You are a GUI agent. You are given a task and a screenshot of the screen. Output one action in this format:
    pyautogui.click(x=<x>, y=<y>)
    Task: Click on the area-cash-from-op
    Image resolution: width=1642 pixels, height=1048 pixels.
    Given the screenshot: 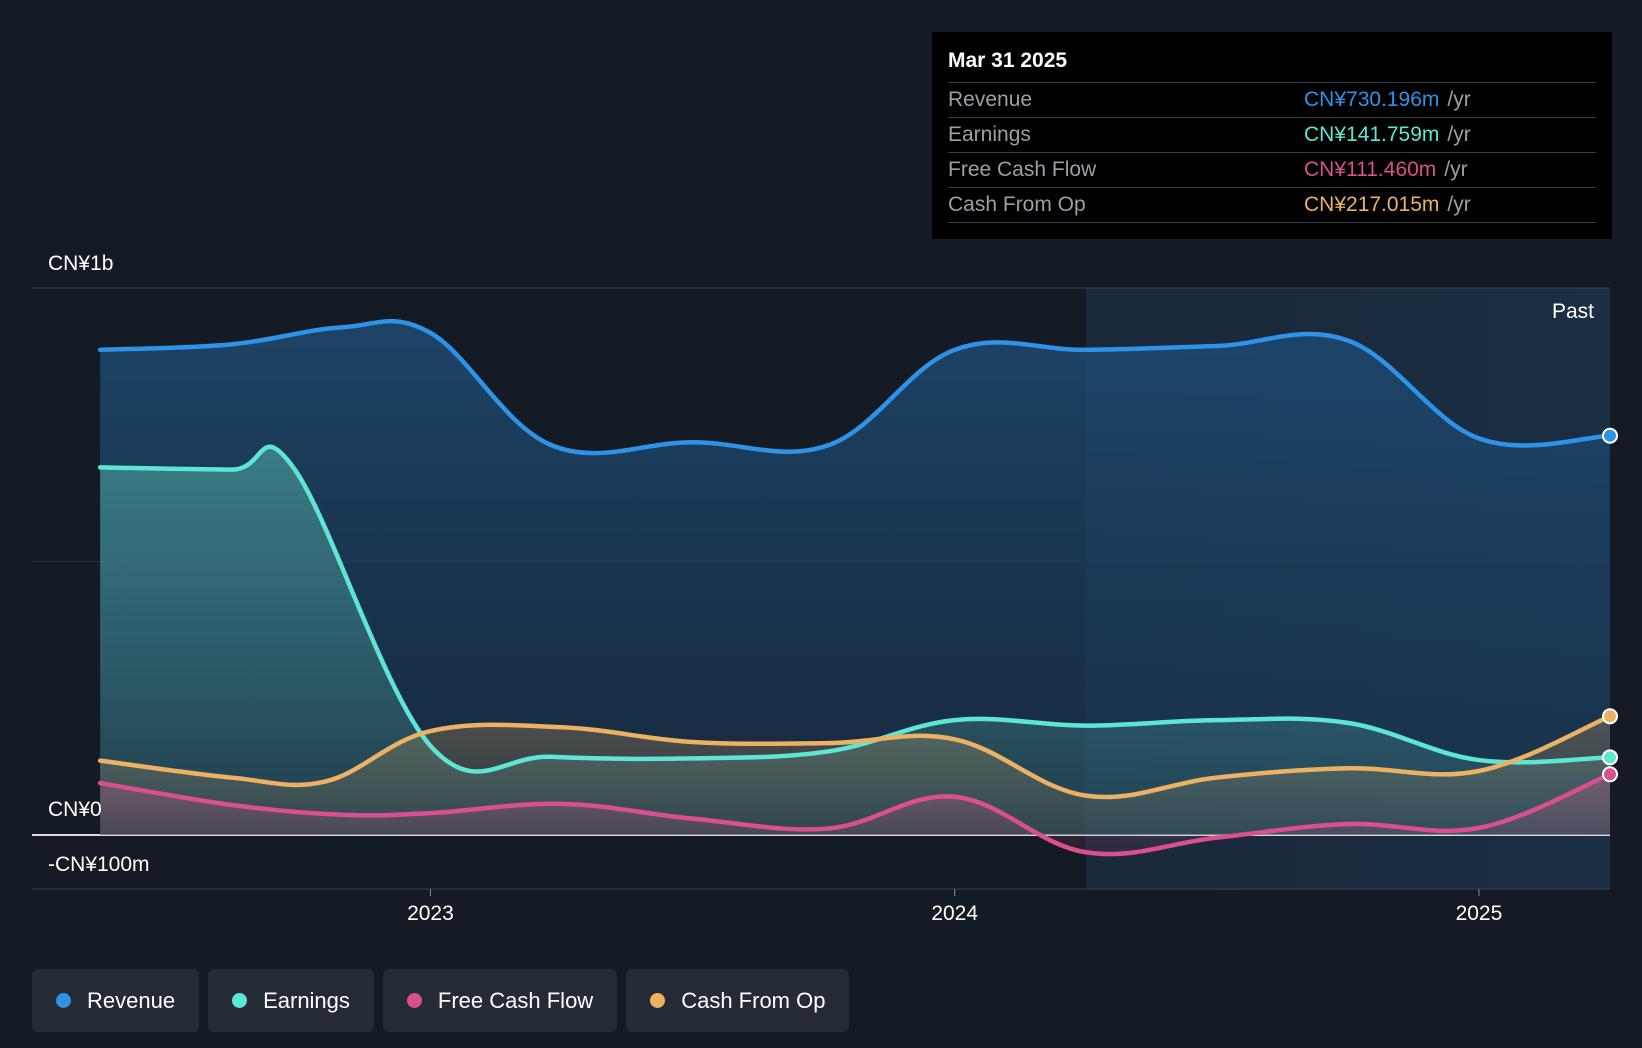 What is the action you would take?
    pyautogui.click(x=855, y=775)
    